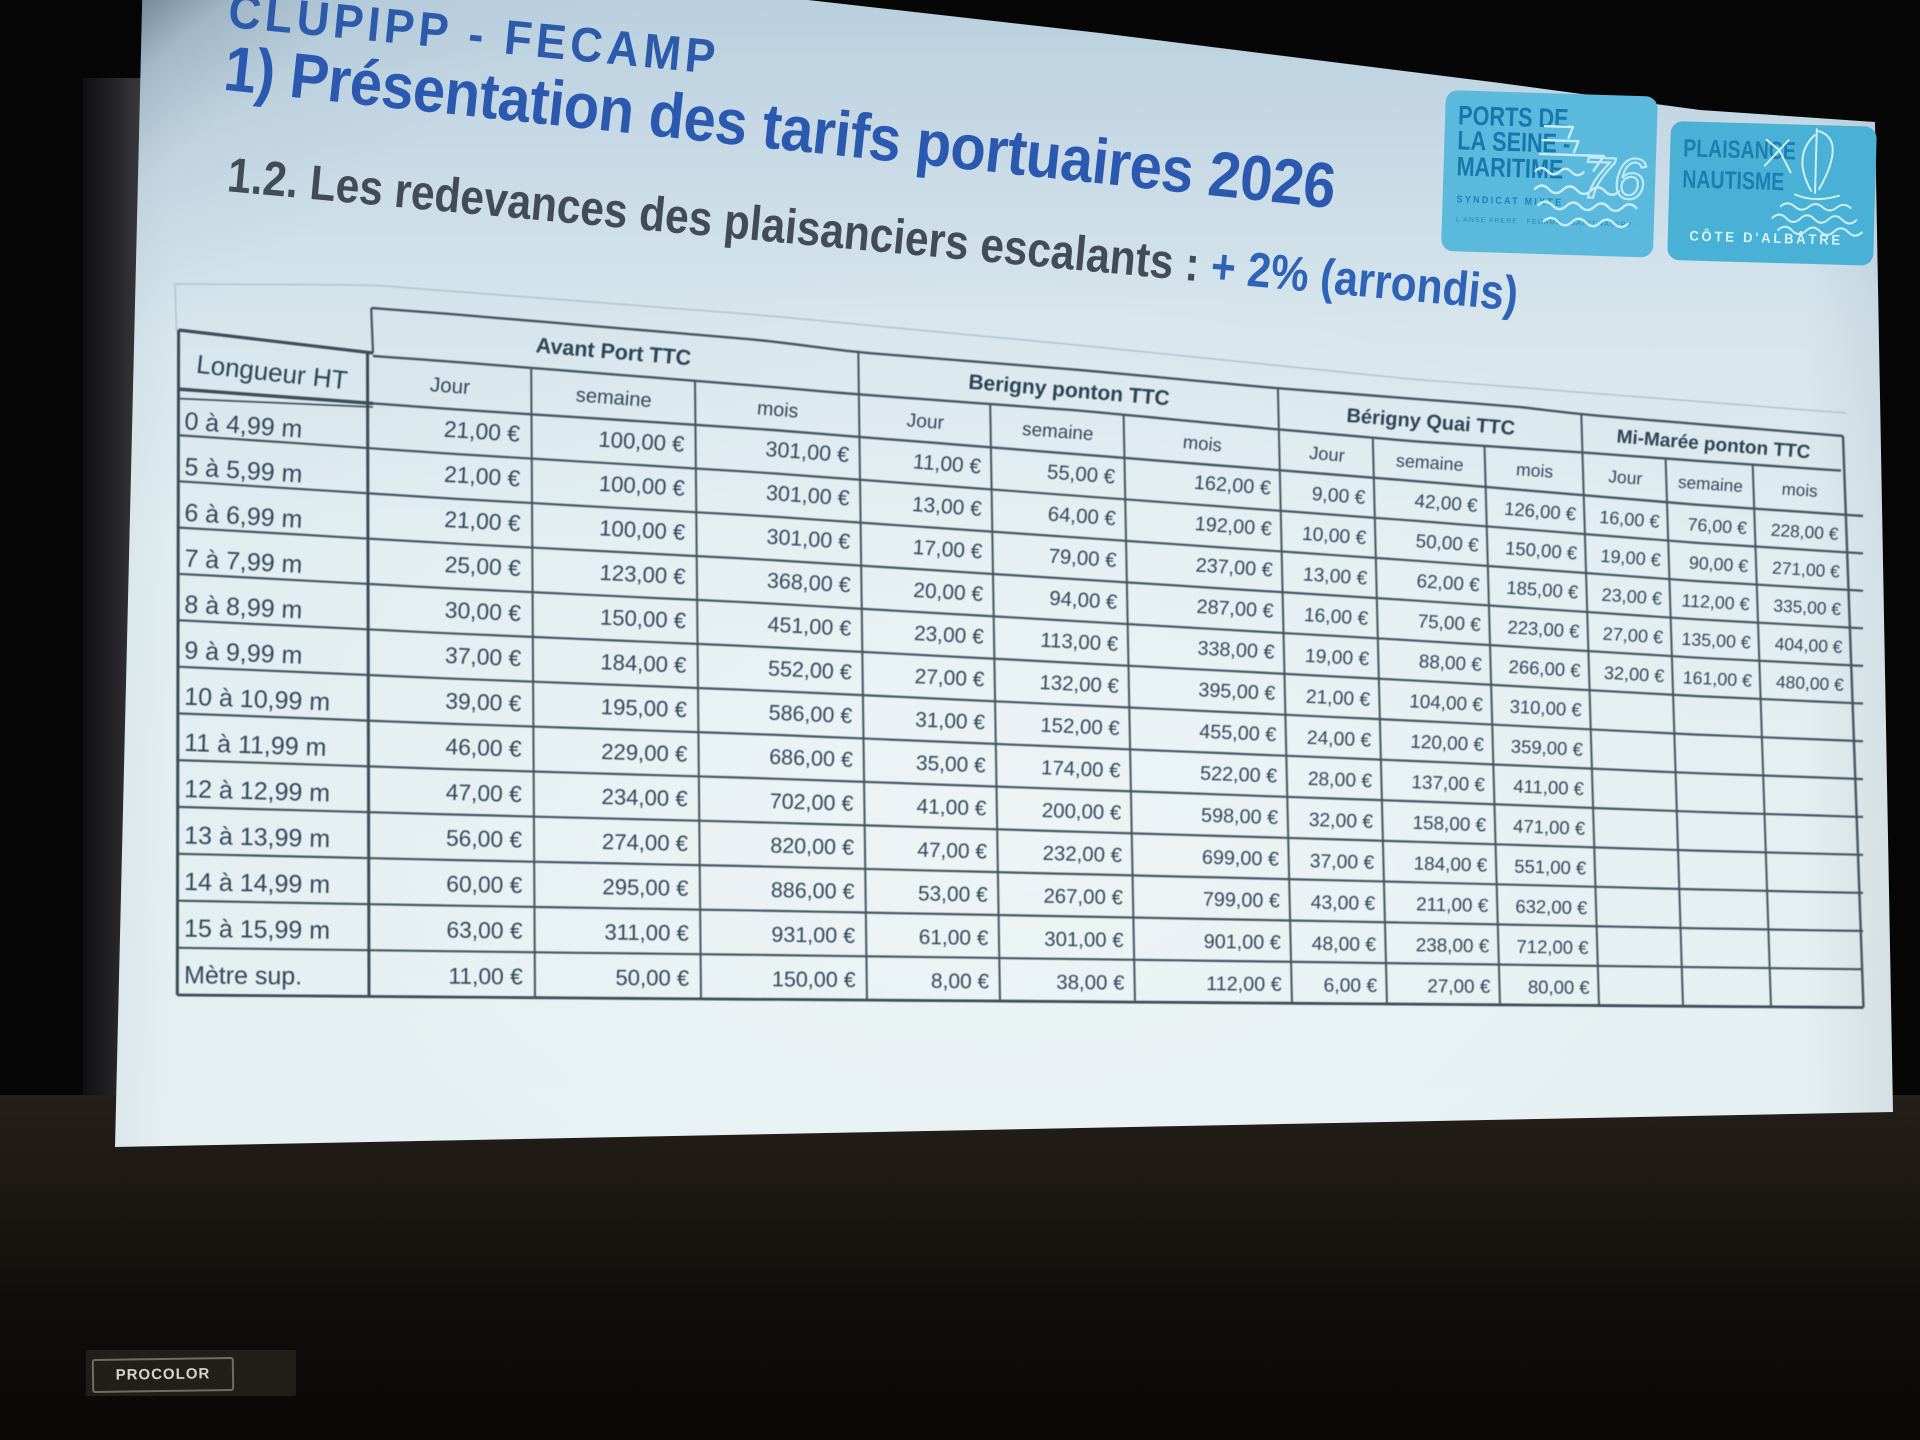 The width and height of the screenshot is (1920, 1440). What do you see at coordinates (812, 847) in the screenshot?
I see `svg-text: 820,00 €` at bounding box center [812, 847].